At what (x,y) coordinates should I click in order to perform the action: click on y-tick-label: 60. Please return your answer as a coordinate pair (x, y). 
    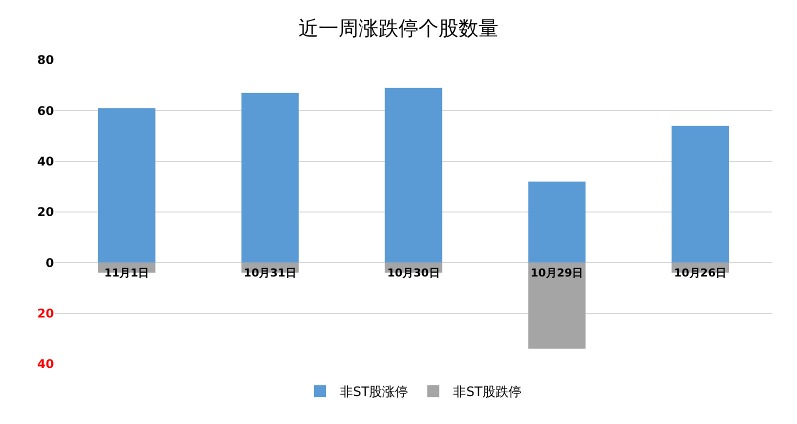
    Looking at the image, I should click on (45, 111).